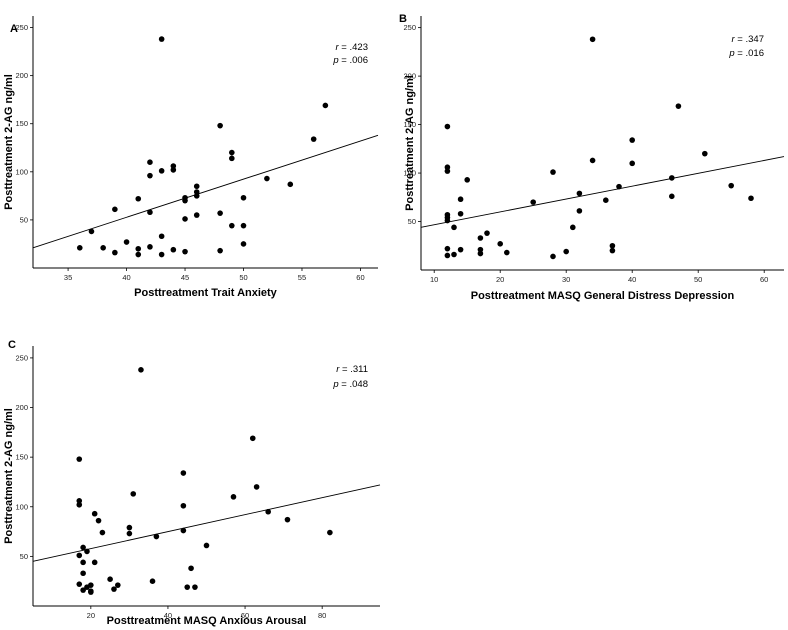 The height and width of the screenshot is (630, 788). I want to click on correlation-r: r = .423, so click(352, 47).